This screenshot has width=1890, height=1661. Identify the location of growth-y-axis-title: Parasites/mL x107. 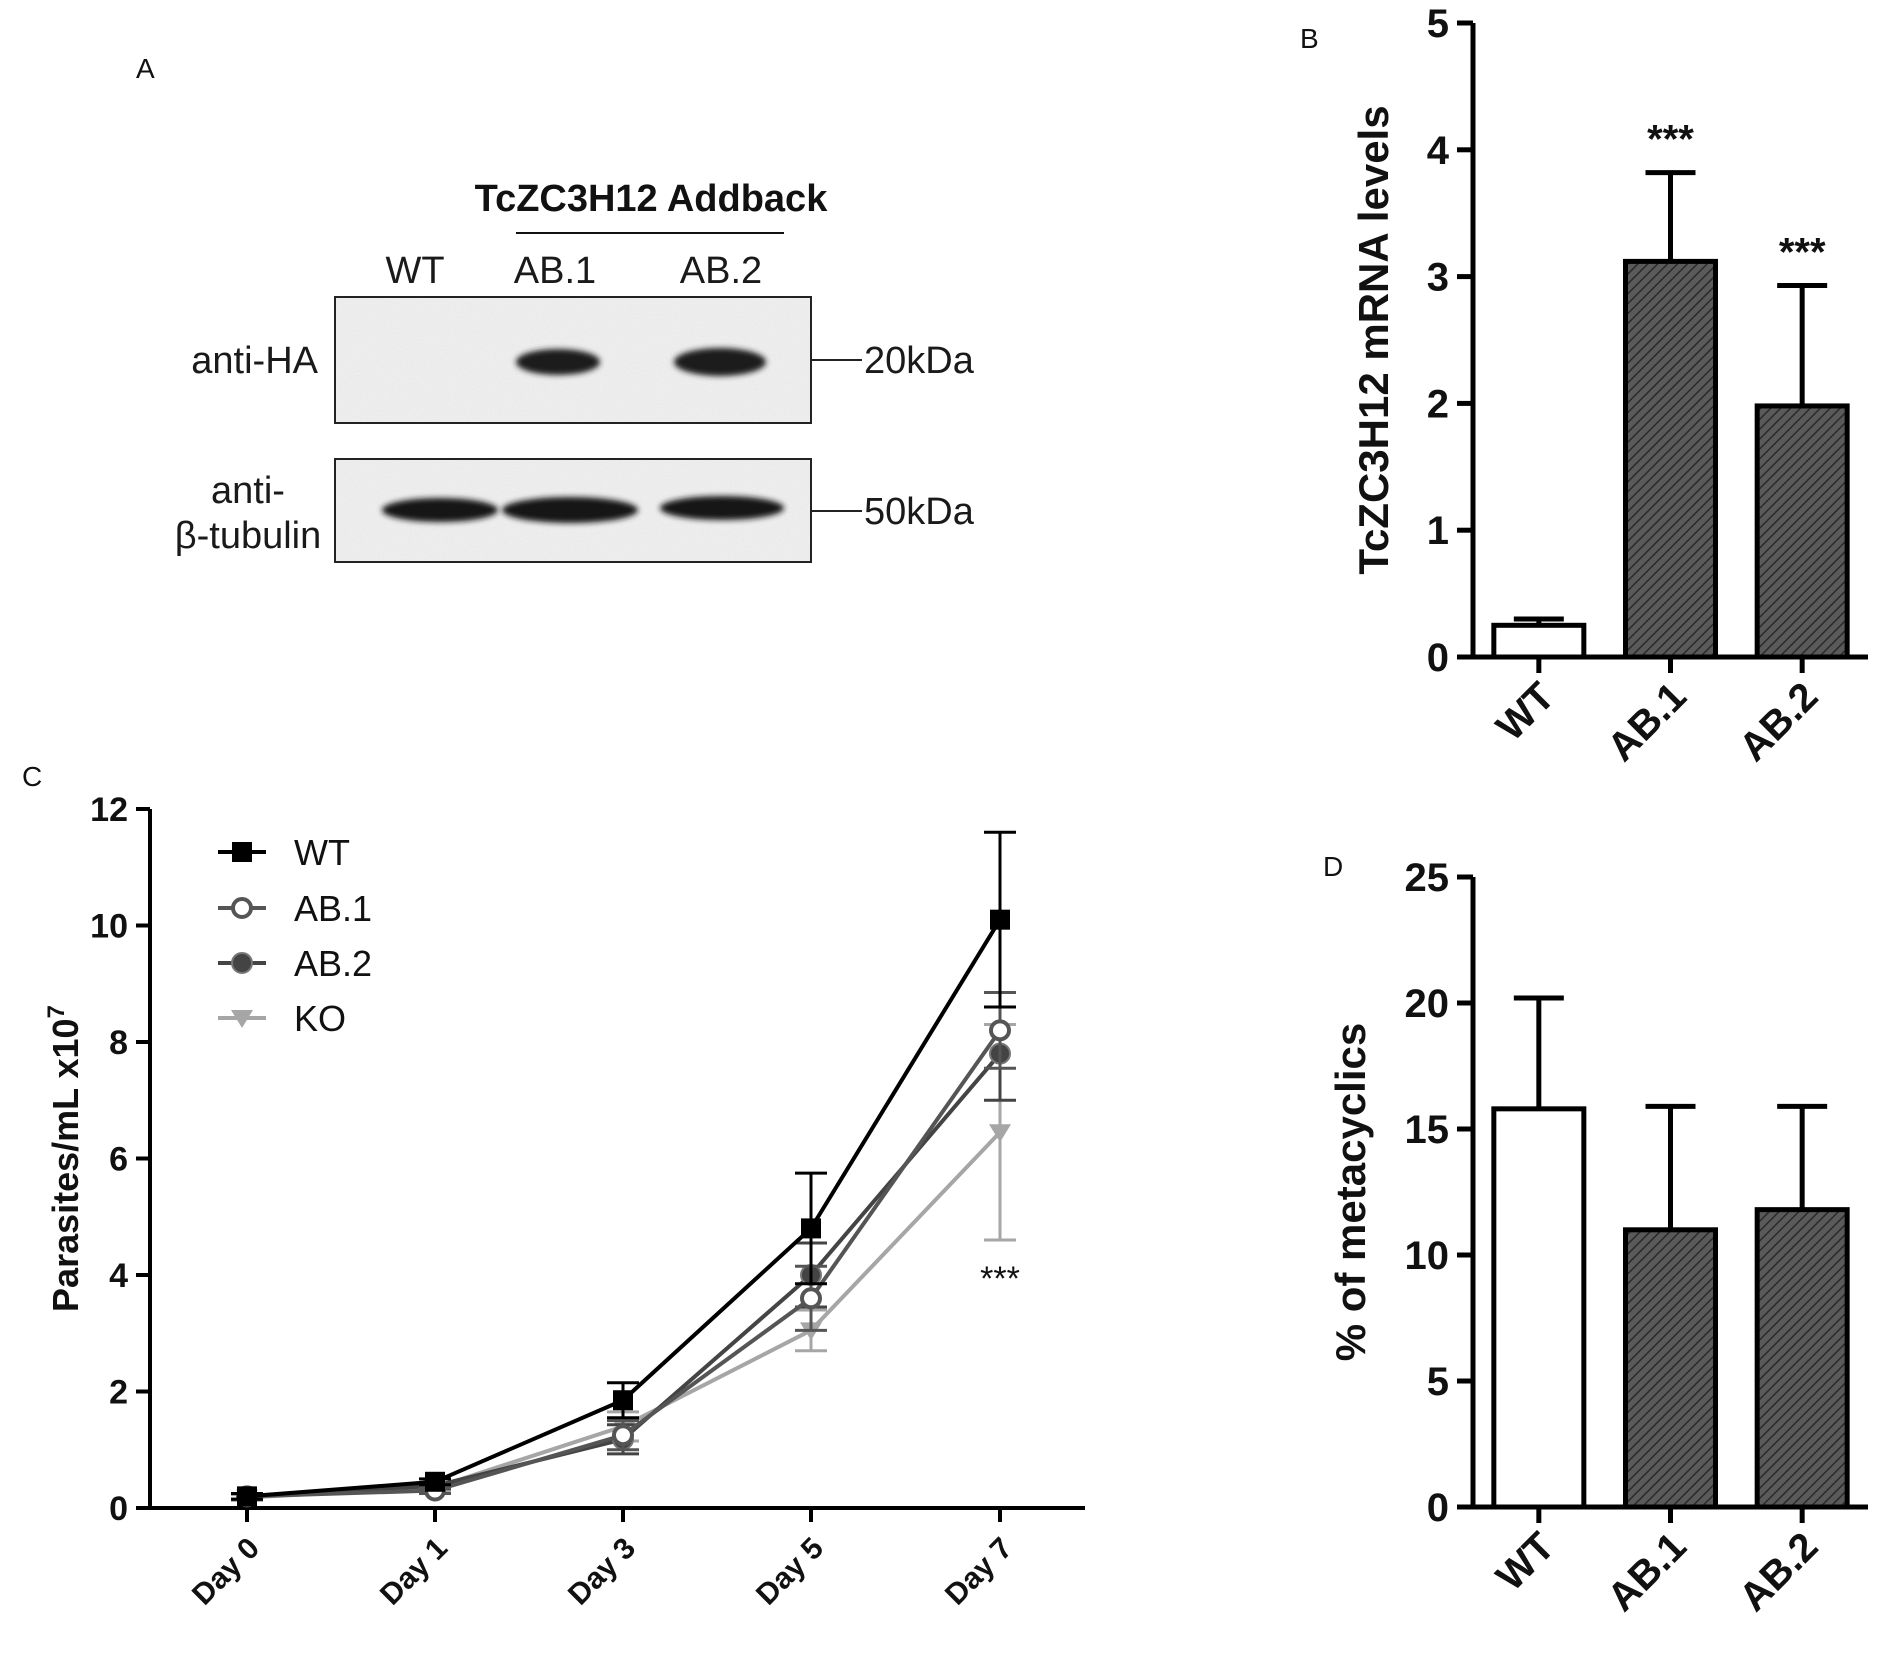
(64, 1158).